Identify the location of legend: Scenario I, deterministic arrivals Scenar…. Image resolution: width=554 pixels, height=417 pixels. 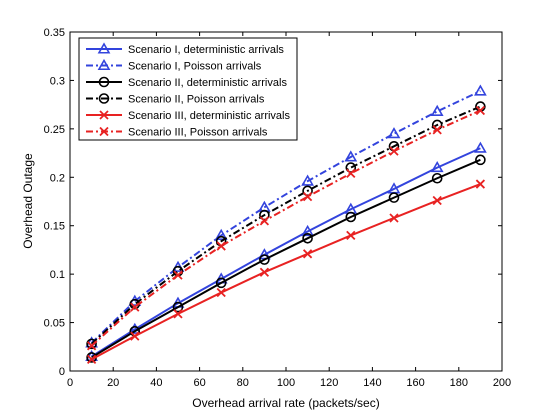
(188, 89).